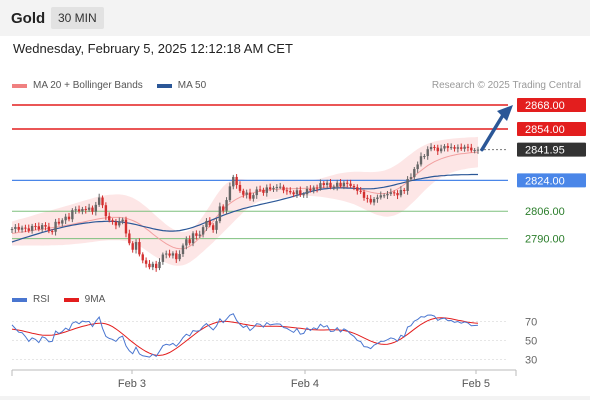 The height and width of the screenshot is (400, 590). Describe the element at coordinates (295, 18) in the screenshot. I see `header-bar: Gold 30 MIN` at that location.